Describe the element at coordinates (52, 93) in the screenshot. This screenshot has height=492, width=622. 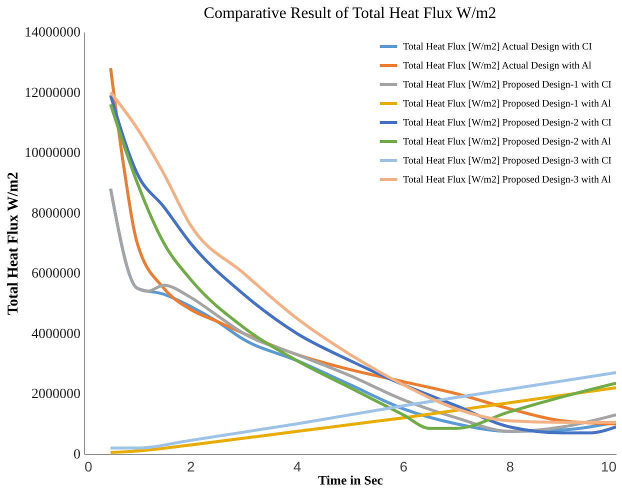
I see `y-tick-label: 12000000` at that location.